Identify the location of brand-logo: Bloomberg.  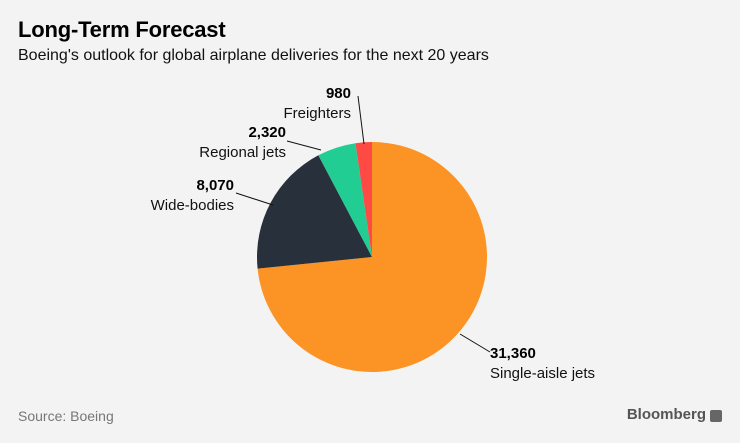
(674, 414).